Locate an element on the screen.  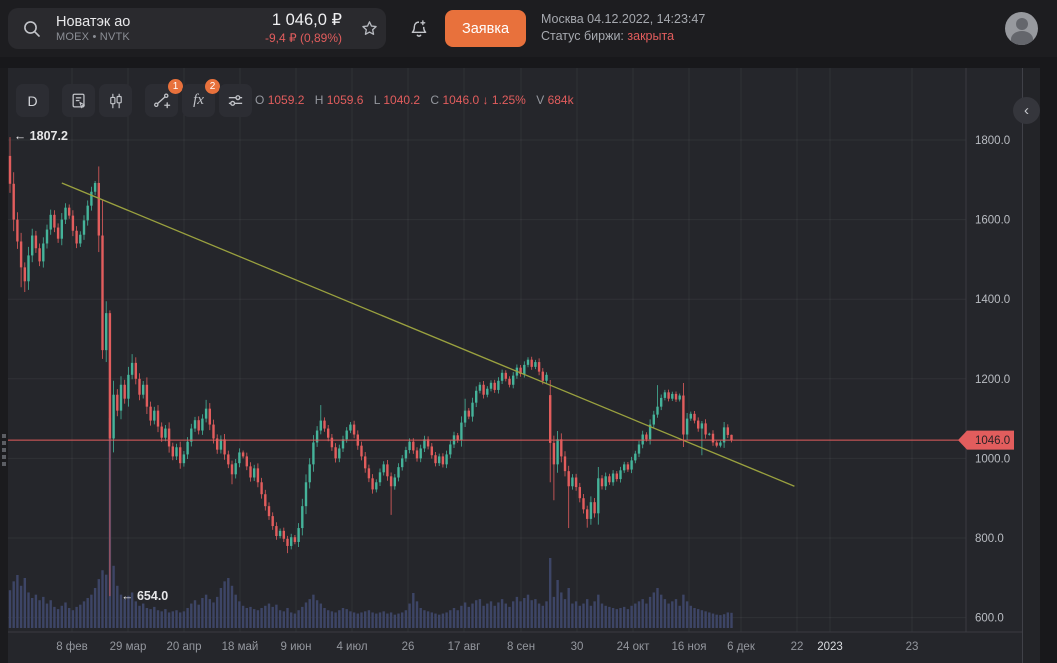
instrument-info: Новатэк ао MOEX • NVTK is located at coordinates (93, 29).